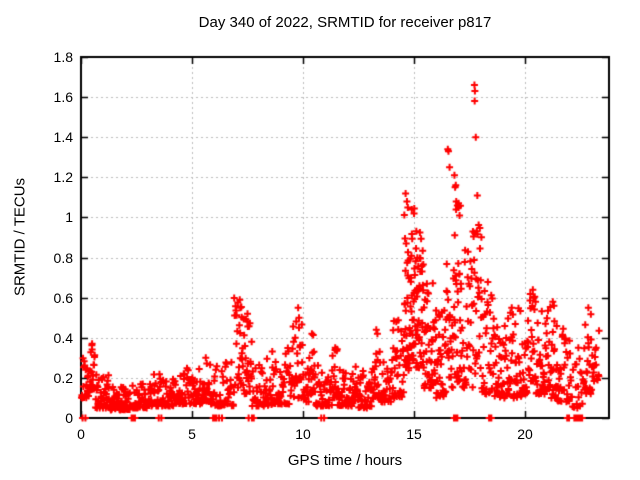 This screenshot has width=640, height=480. I want to click on y-tick-label: 0.4, so click(63, 337).